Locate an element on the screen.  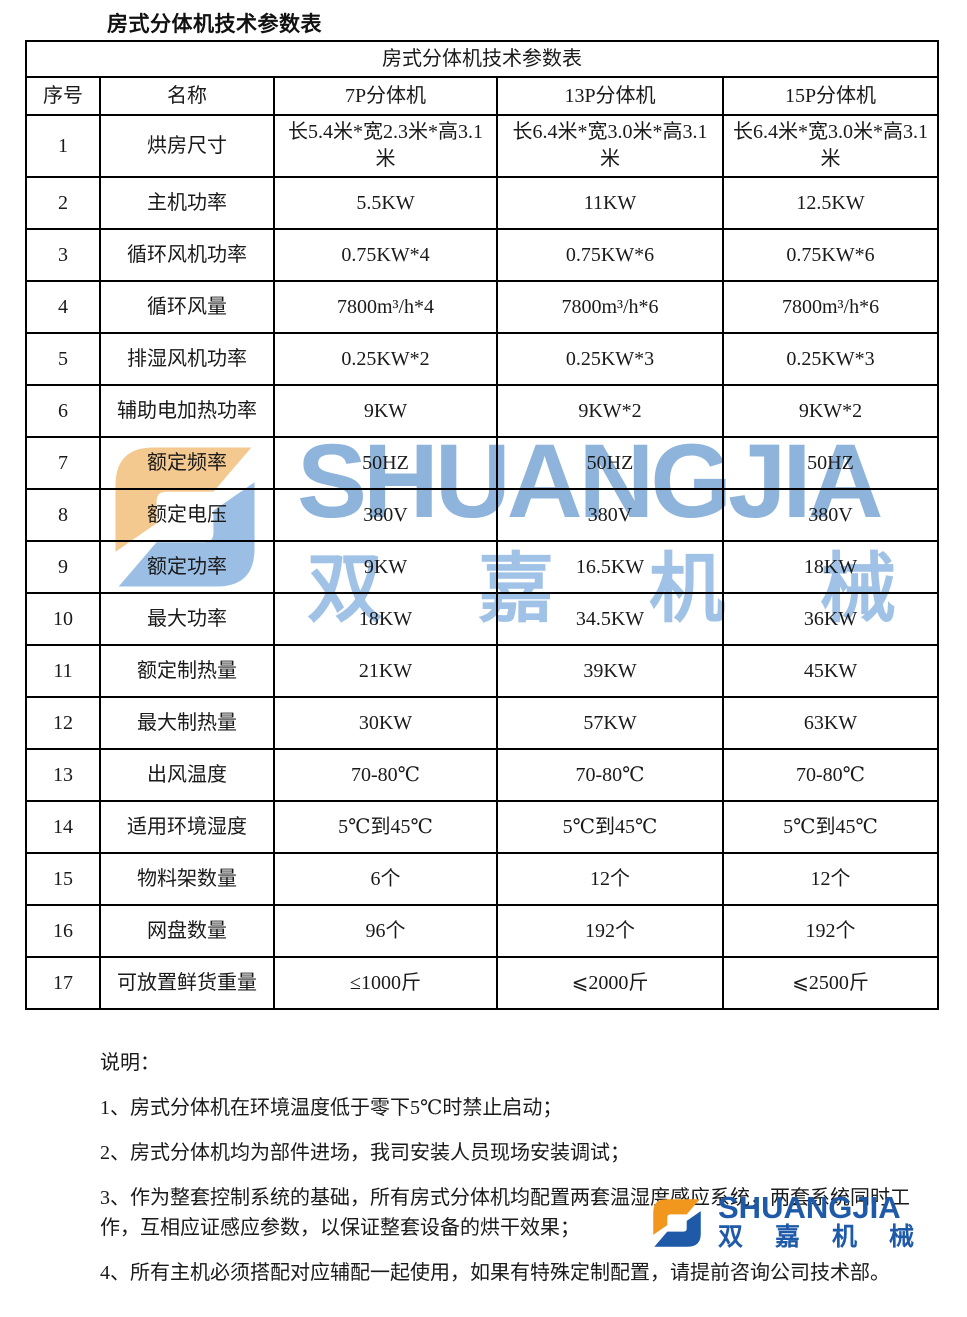
cell-value-13p: 7800m³/h*6 is located at coordinates (610, 307).